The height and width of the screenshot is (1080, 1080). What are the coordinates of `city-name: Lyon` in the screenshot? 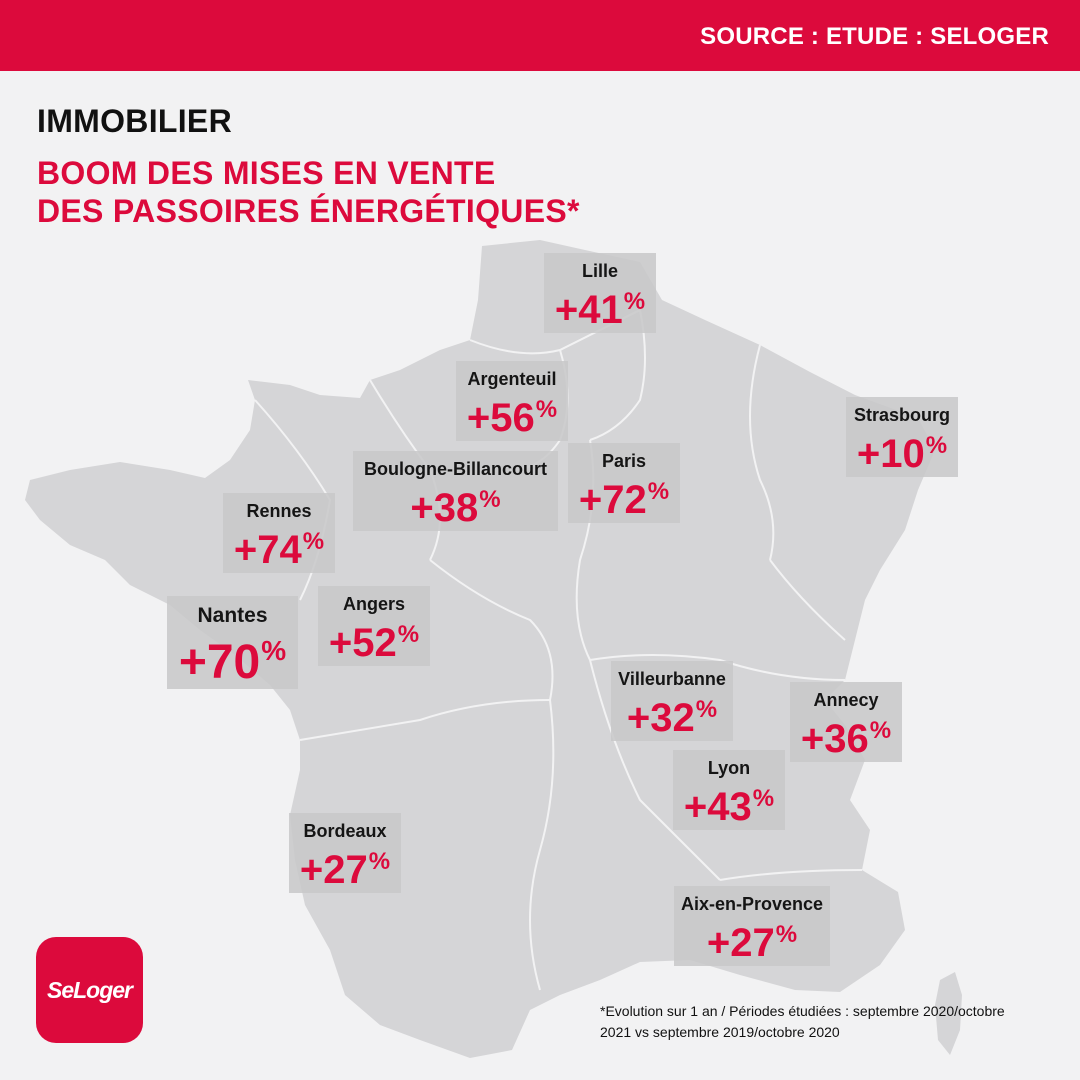 It's located at (729, 768).